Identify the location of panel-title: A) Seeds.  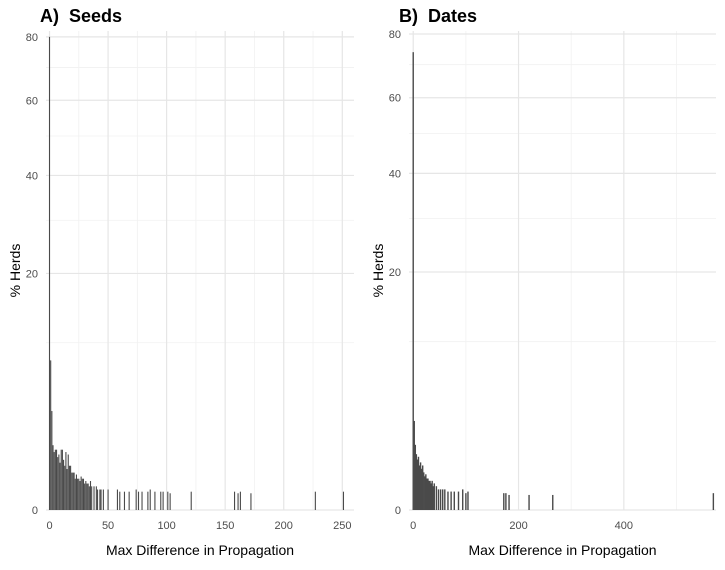
(81, 16).